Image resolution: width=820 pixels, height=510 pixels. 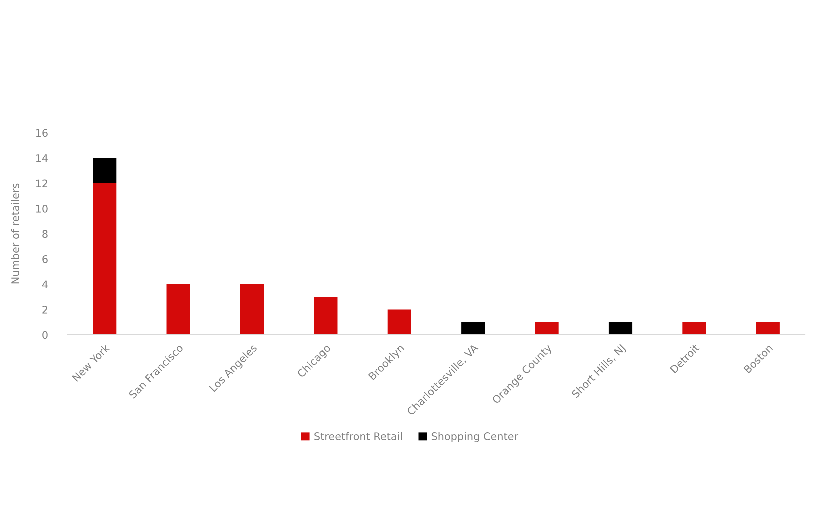 What do you see at coordinates (42, 208) in the screenshot?
I see `y-tick-label: 10` at bounding box center [42, 208].